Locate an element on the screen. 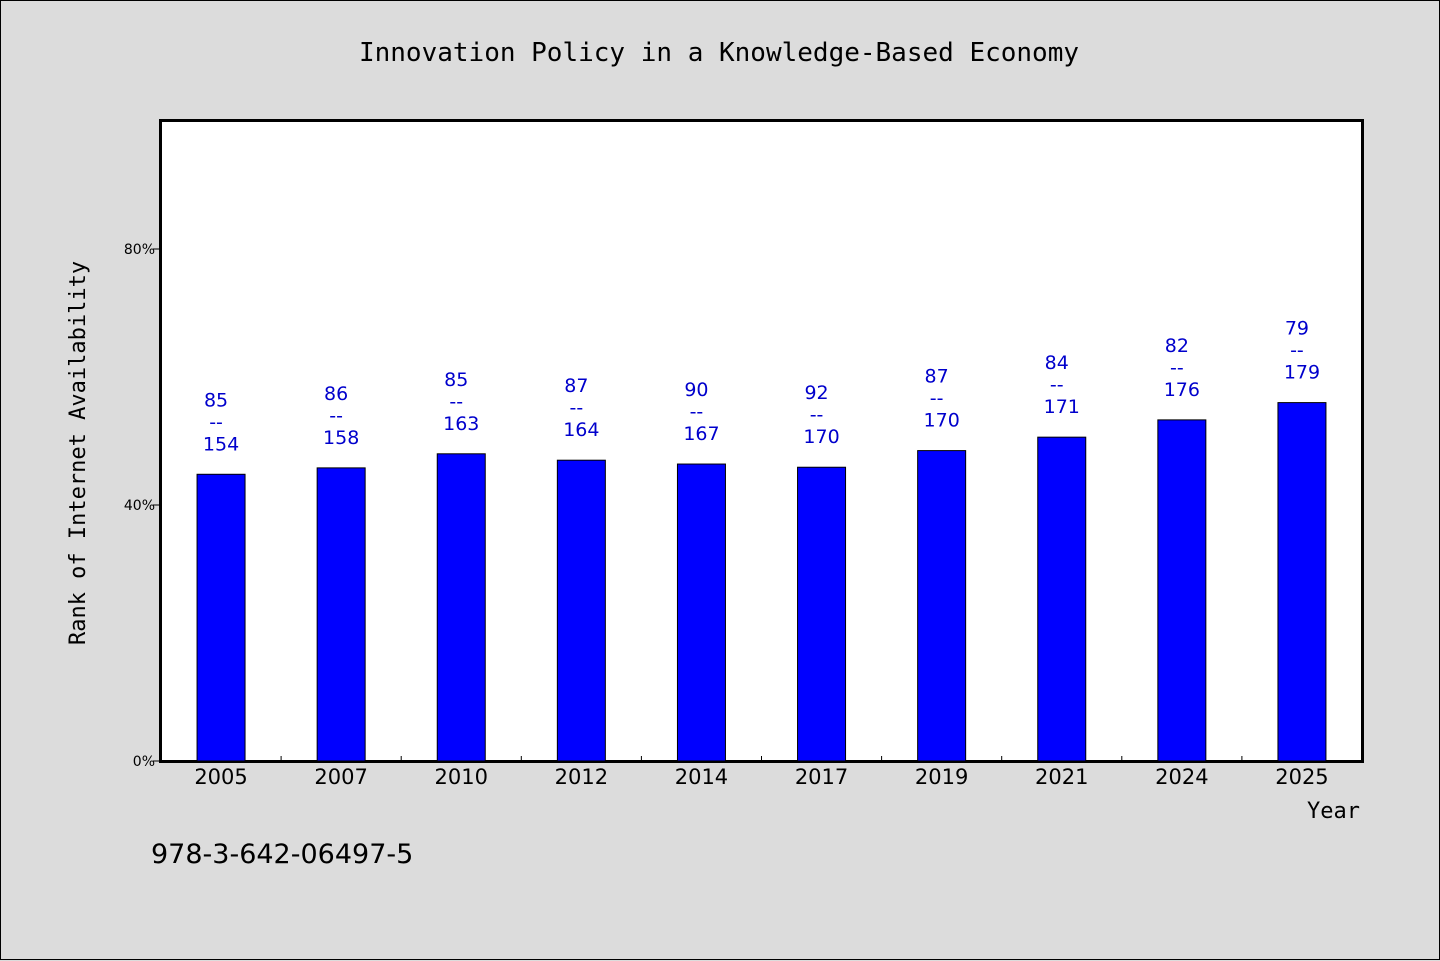 Image resolution: width=1440 pixels, height=961 pixels. x-tick-label: 2019 is located at coordinates (941, 777).